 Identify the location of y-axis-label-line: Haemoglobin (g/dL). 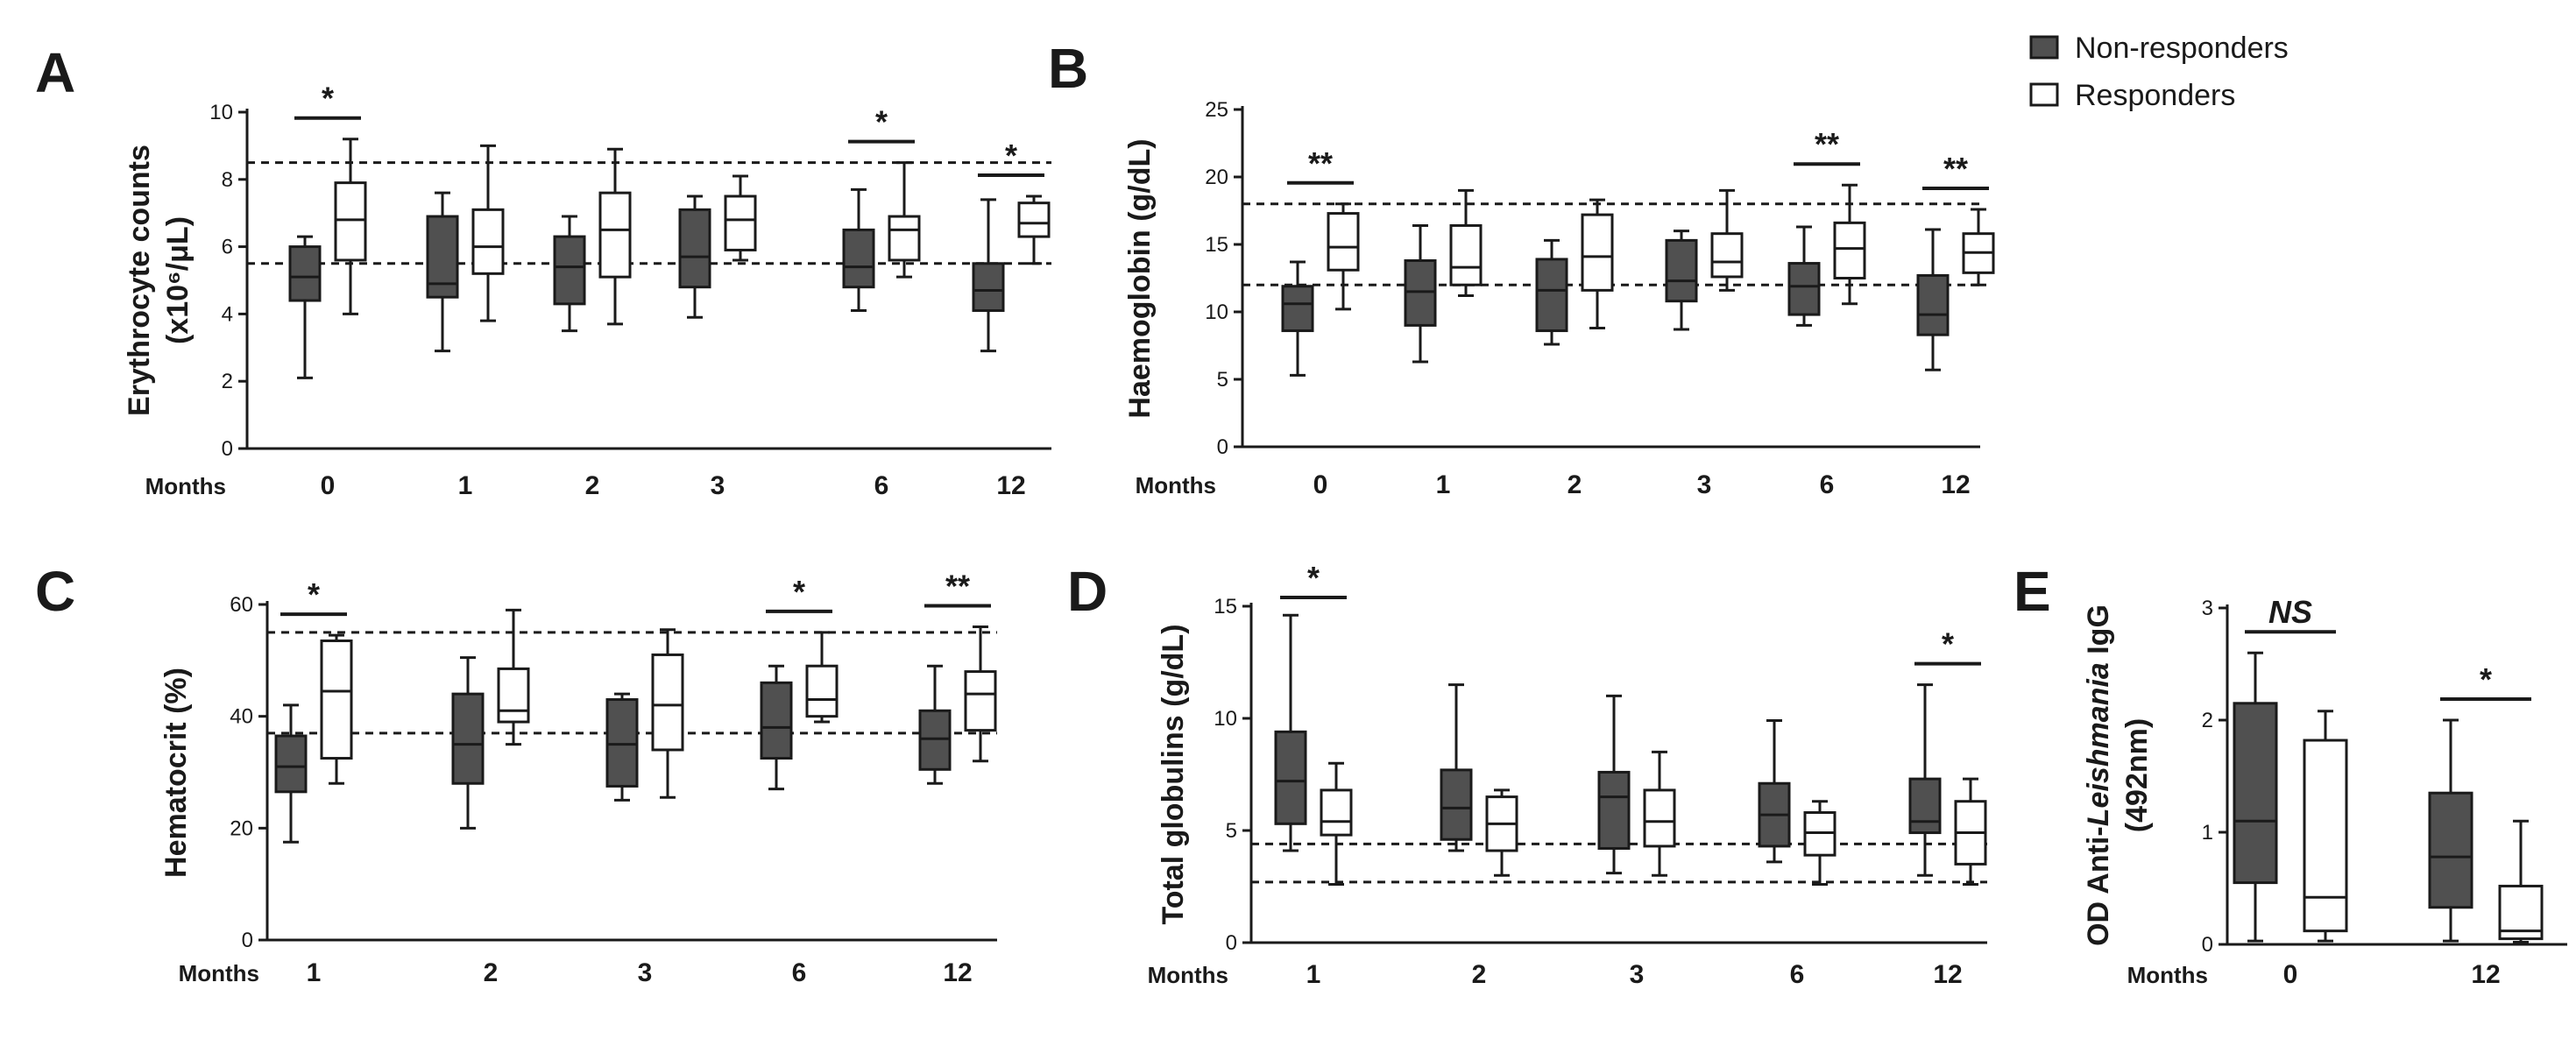
(1140, 278).